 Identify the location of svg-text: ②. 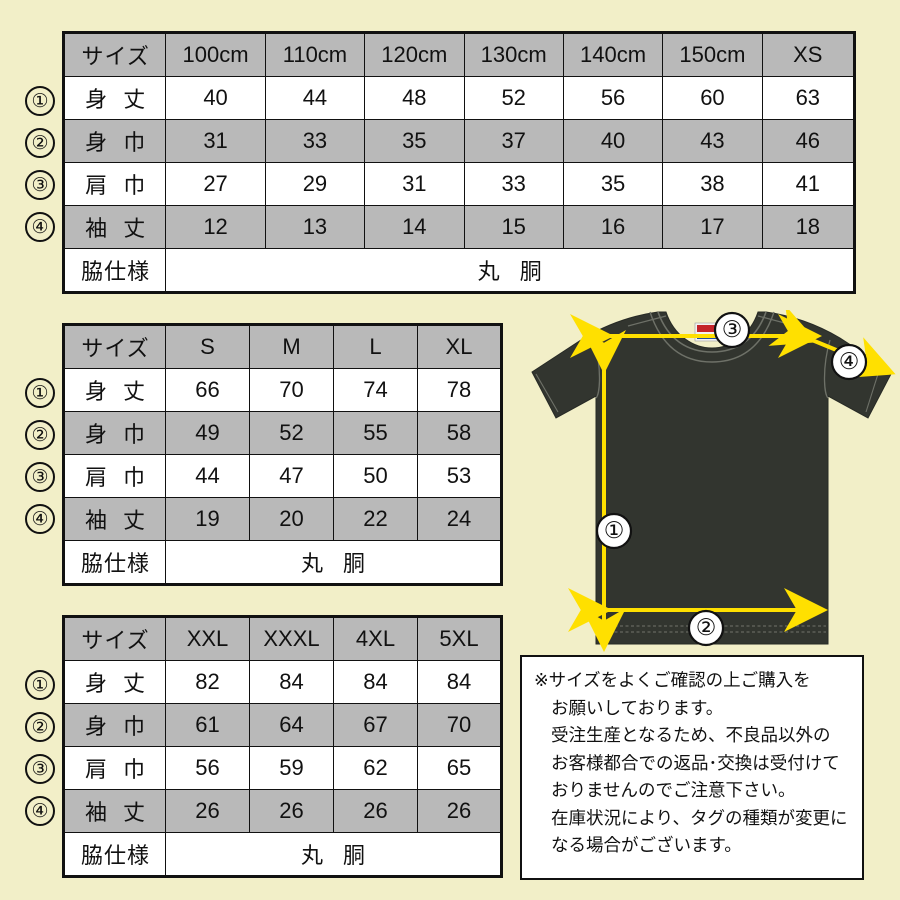
(706, 627).